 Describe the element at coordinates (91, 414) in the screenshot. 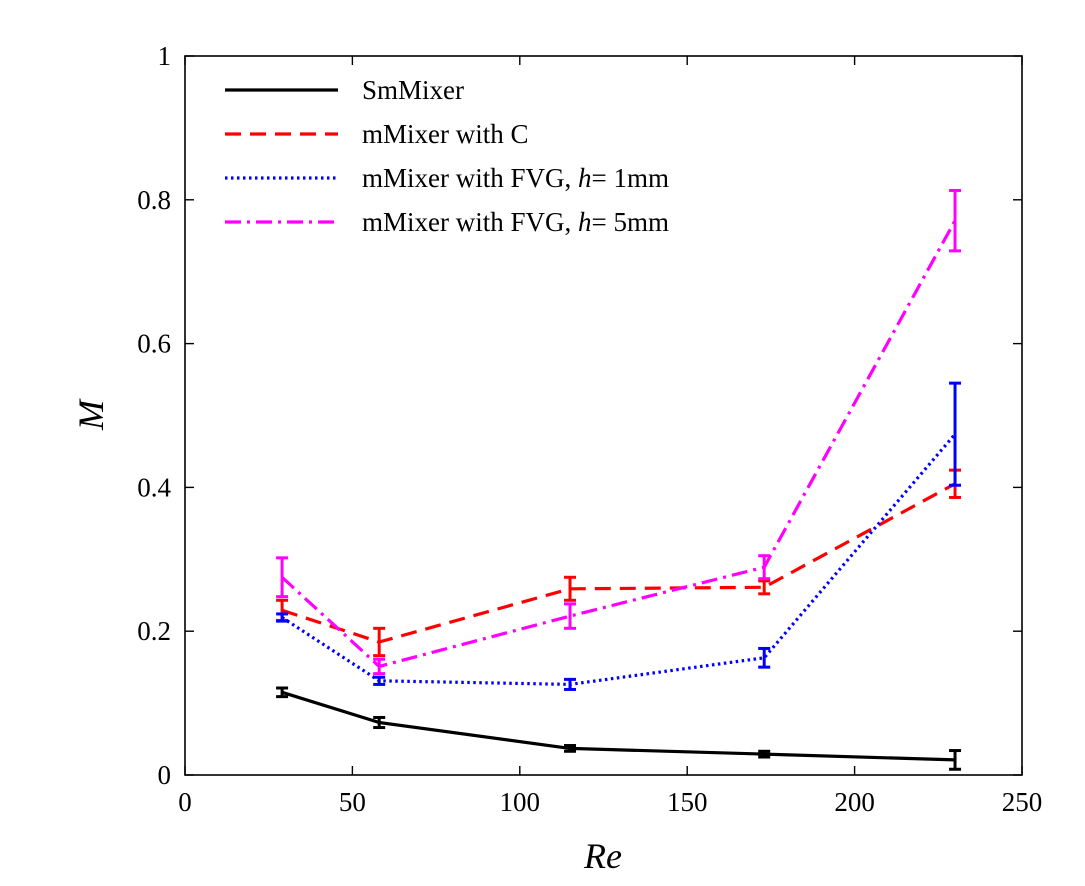

I see `y-axis-title: M` at that location.